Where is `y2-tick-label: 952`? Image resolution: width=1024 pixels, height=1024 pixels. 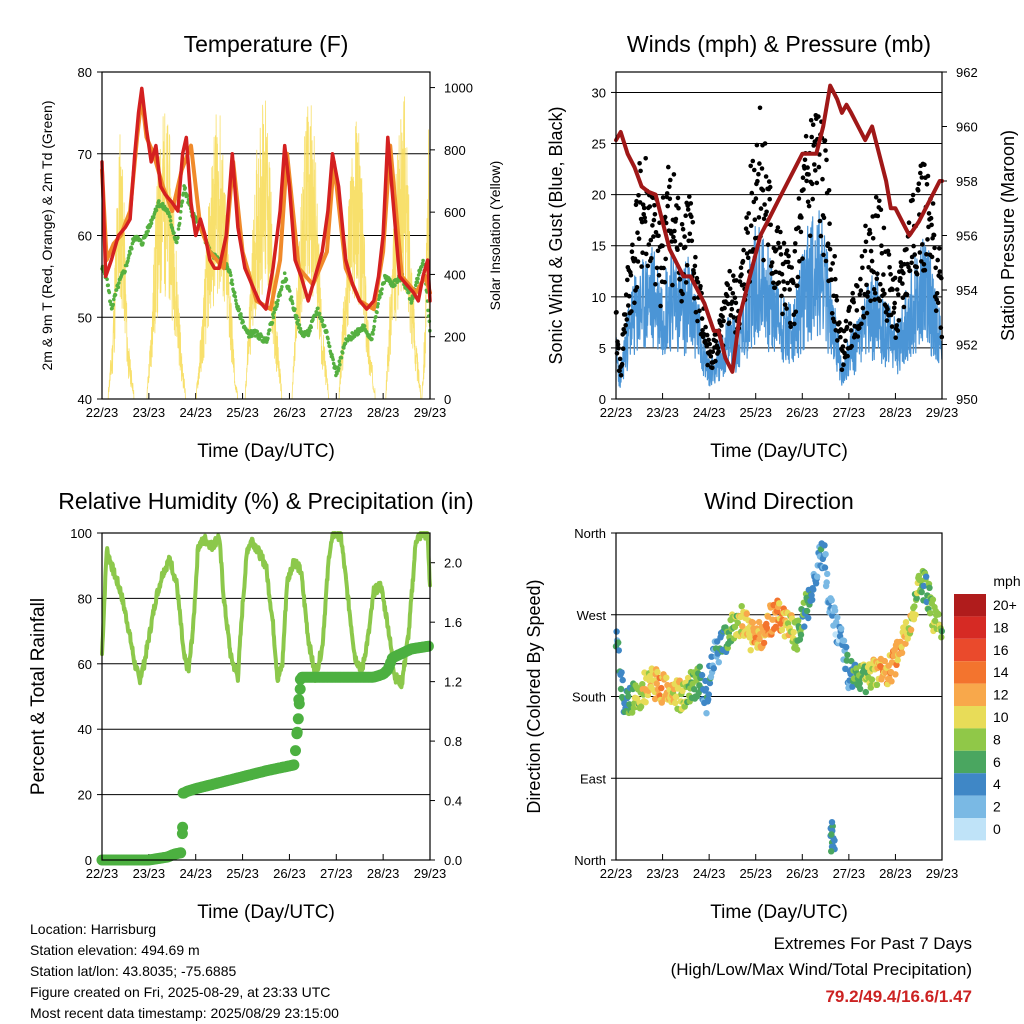
y2-tick-label: 952 is located at coordinates (967, 345).